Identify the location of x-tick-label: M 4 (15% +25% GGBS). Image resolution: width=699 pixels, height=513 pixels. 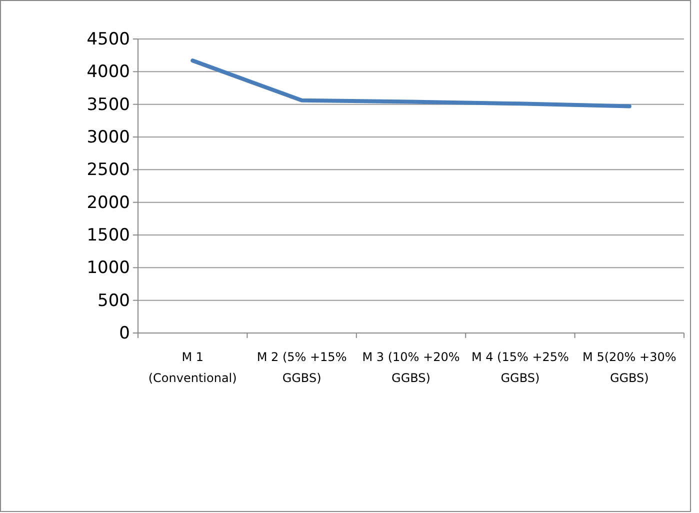
(520, 367).